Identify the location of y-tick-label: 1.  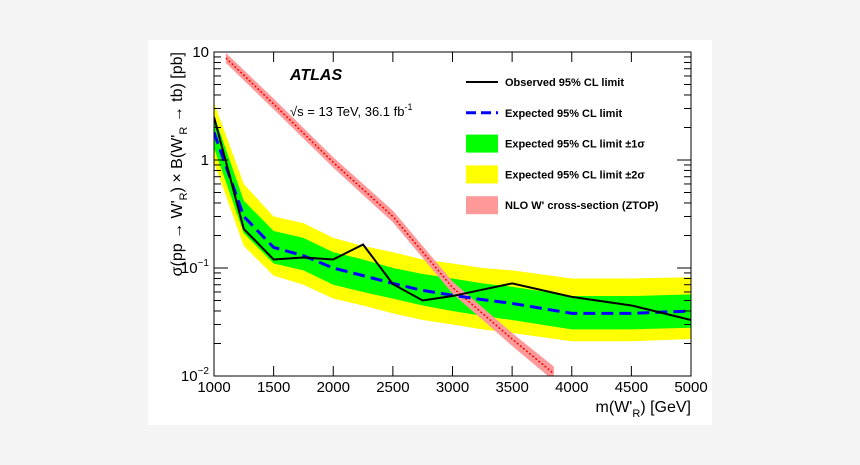
(205, 160).